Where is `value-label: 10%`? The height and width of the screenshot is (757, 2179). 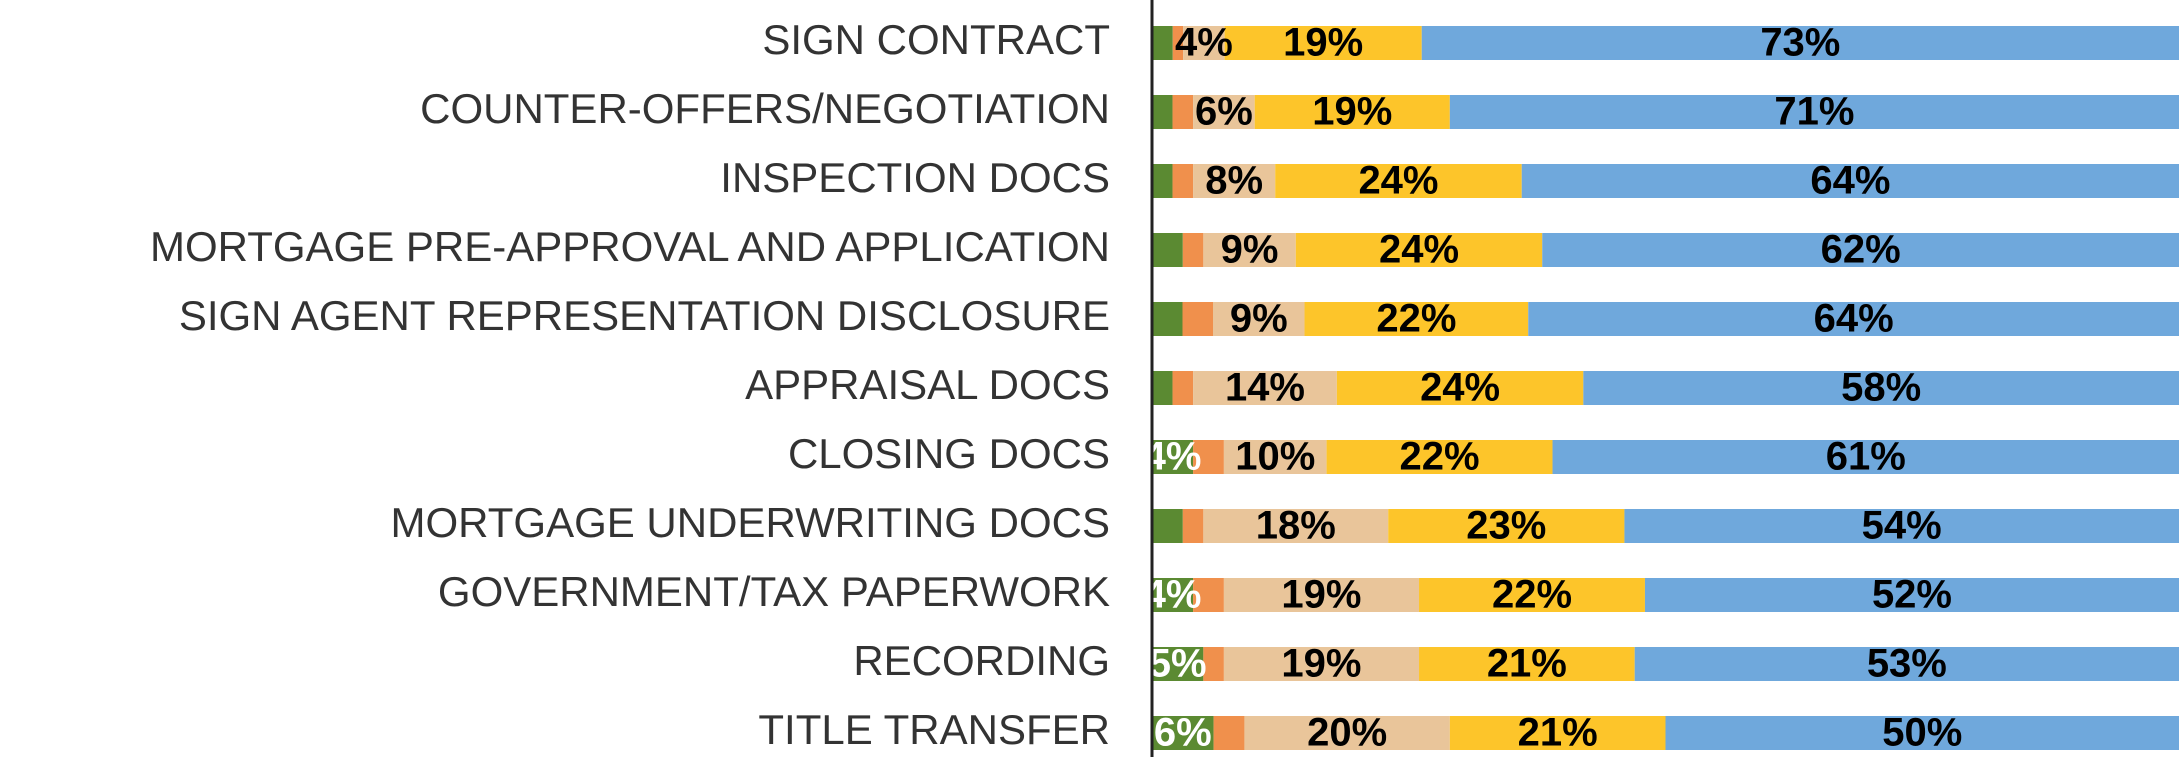 value-label: 10% is located at coordinates (1275, 457).